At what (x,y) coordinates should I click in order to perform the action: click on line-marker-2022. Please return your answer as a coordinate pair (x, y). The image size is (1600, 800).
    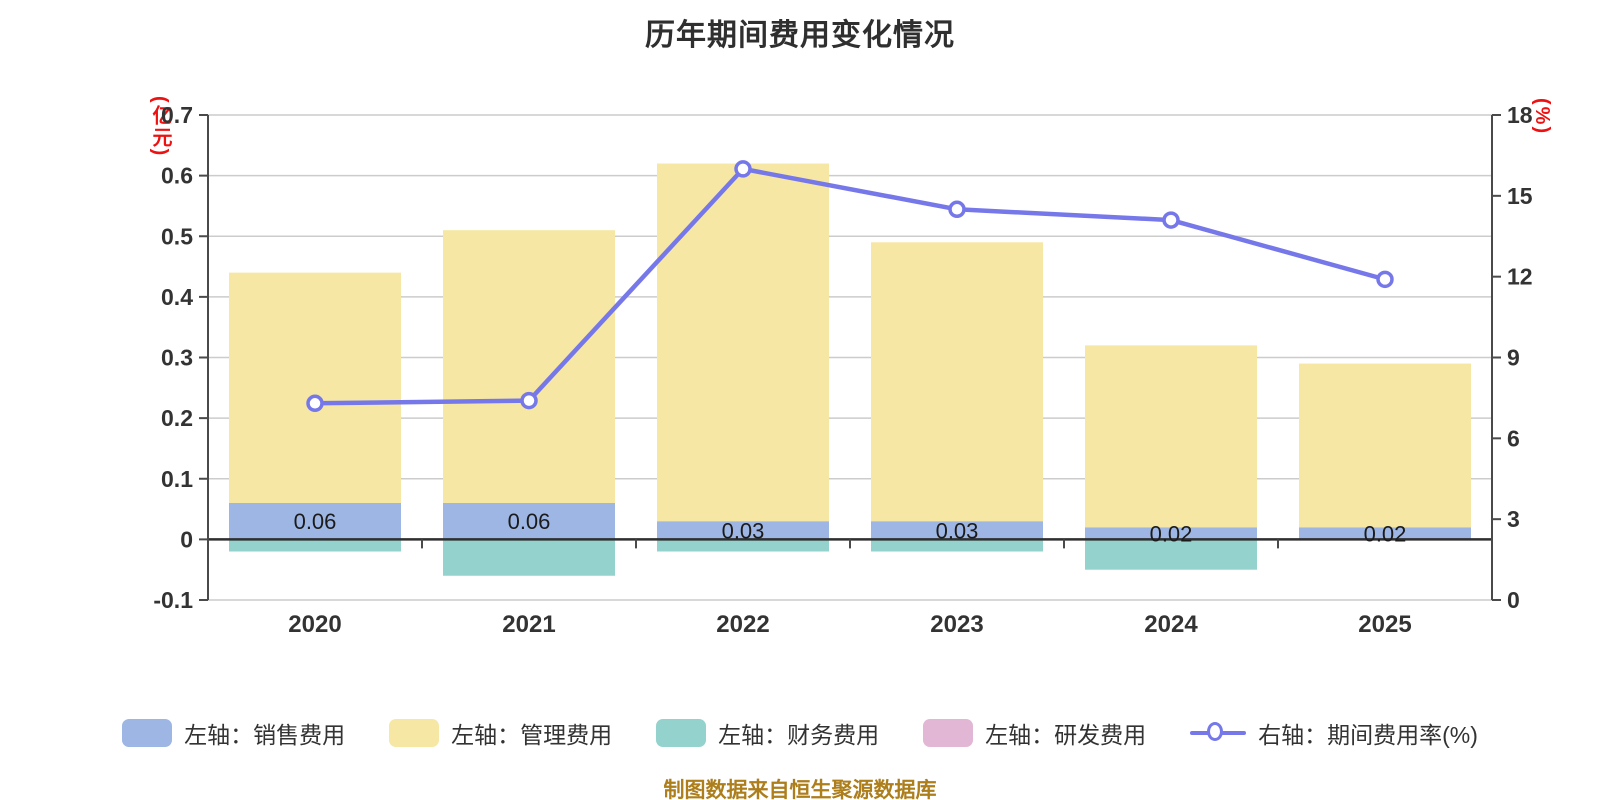
    Looking at the image, I should click on (743, 169).